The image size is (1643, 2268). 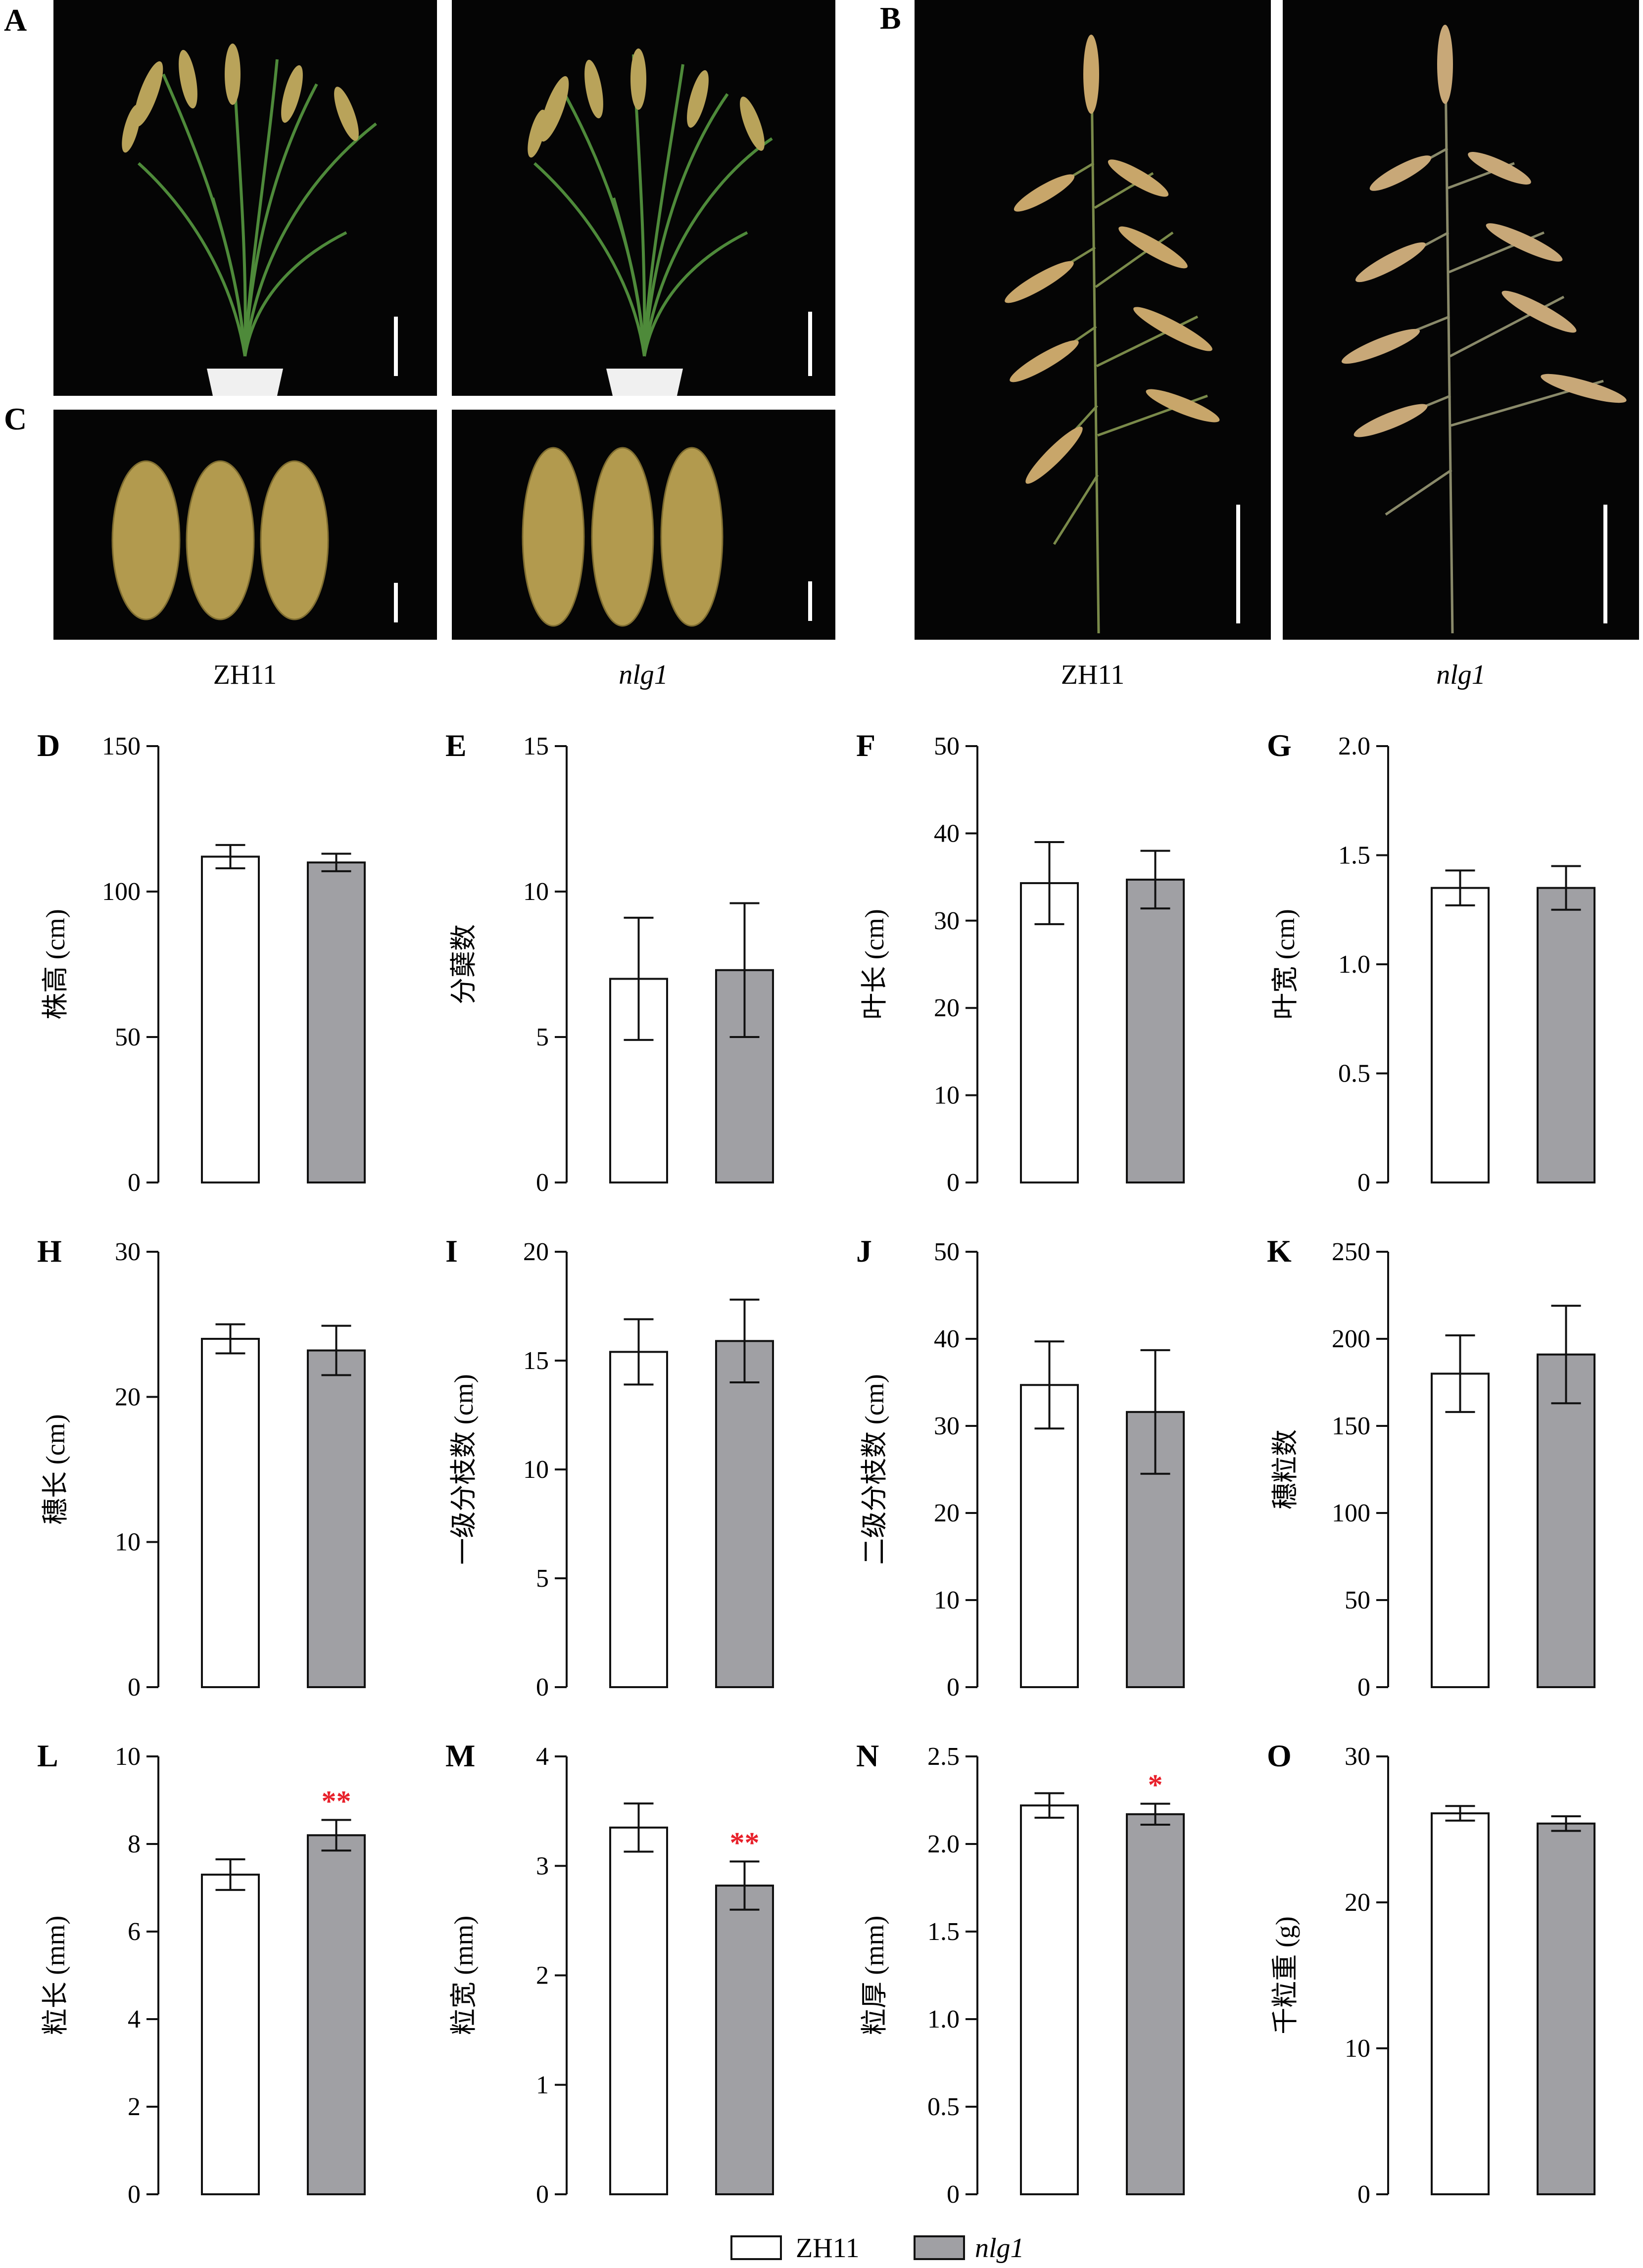 I want to click on panel-letter-n: N, so click(x=867, y=1756).